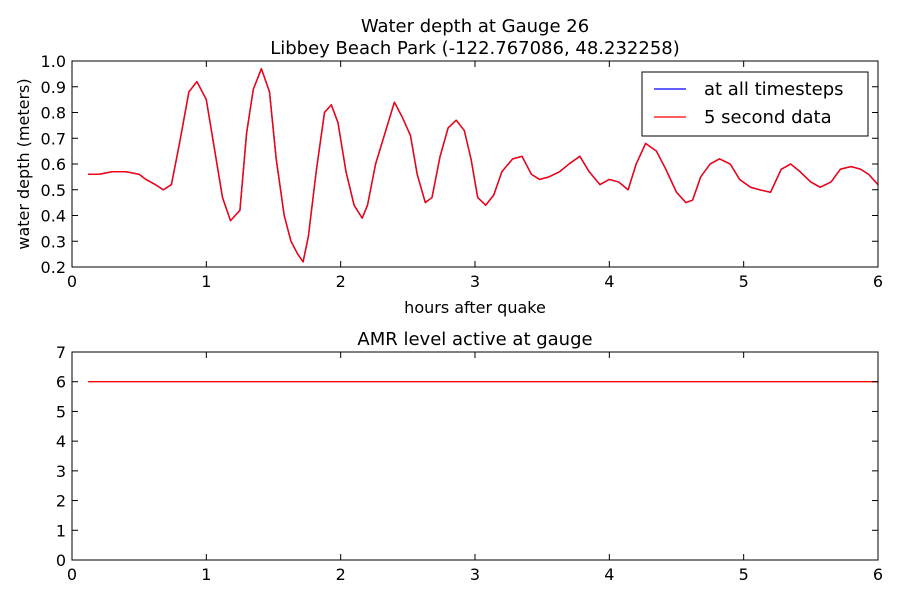 This screenshot has height=600, width=900. I want to click on y-tick-label: 0.3, so click(53, 241).